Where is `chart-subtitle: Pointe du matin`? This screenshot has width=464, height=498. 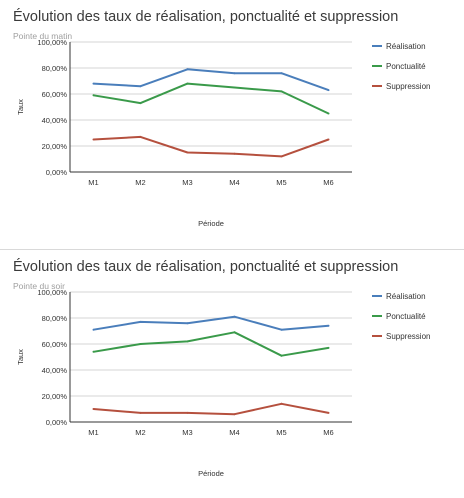 chart-subtitle: Pointe du matin is located at coordinates (42, 36).